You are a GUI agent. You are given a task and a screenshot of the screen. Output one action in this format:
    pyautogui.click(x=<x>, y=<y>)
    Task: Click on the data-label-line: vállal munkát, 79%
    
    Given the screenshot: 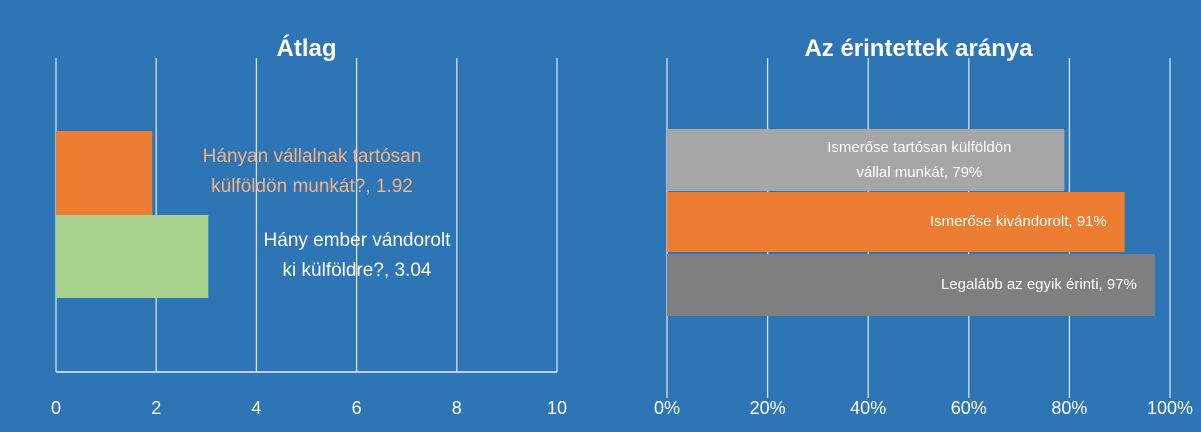 What is the action you would take?
    pyautogui.click(x=919, y=172)
    